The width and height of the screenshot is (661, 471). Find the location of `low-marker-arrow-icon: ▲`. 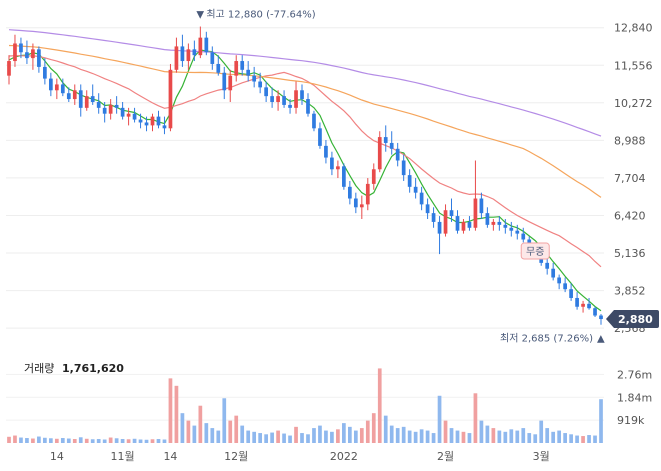

low-marker-arrow-icon: ▲ is located at coordinates (601, 339).